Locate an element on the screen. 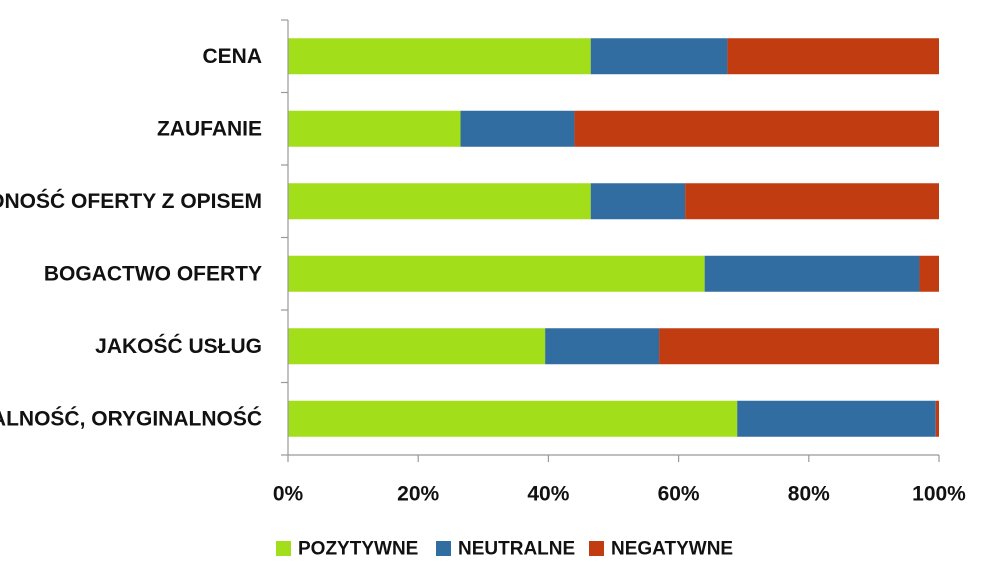 This screenshot has width=983, height=575. category-label: BOGACTWO OFERTY is located at coordinates (153, 273).